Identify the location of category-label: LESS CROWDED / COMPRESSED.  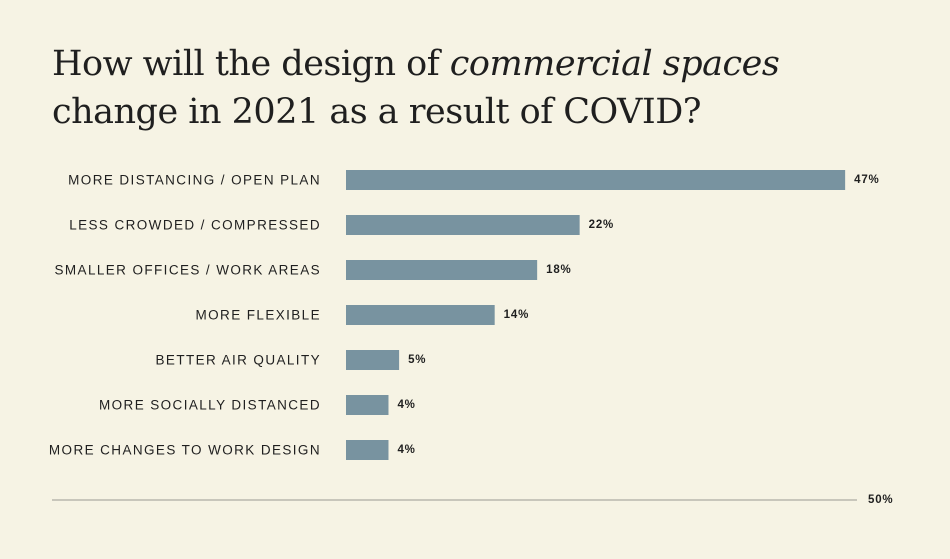
(195, 225).